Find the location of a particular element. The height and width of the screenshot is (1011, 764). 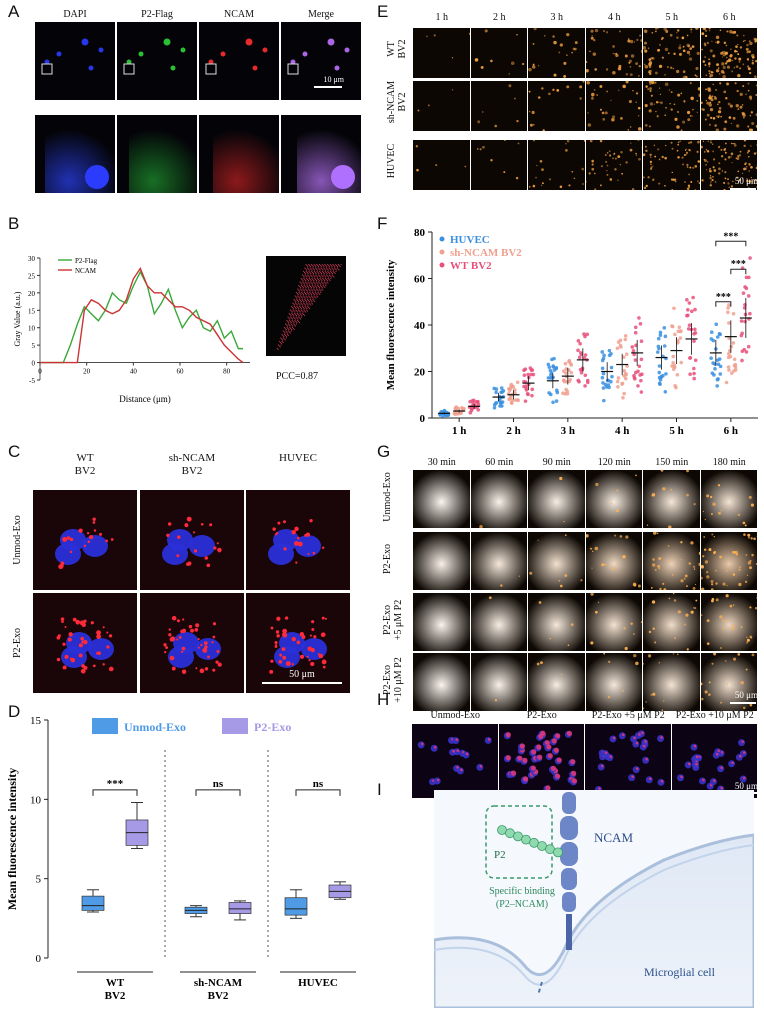

cell-dot is located at coordinates (183, 50).